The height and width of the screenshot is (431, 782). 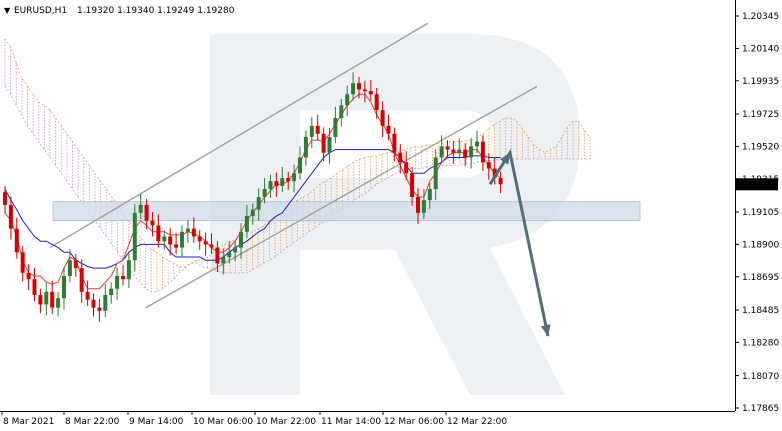 What do you see at coordinates (40, 11) in the screenshot?
I see `symbol-label: EURUSD,H1` at bounding box center [40, 11].